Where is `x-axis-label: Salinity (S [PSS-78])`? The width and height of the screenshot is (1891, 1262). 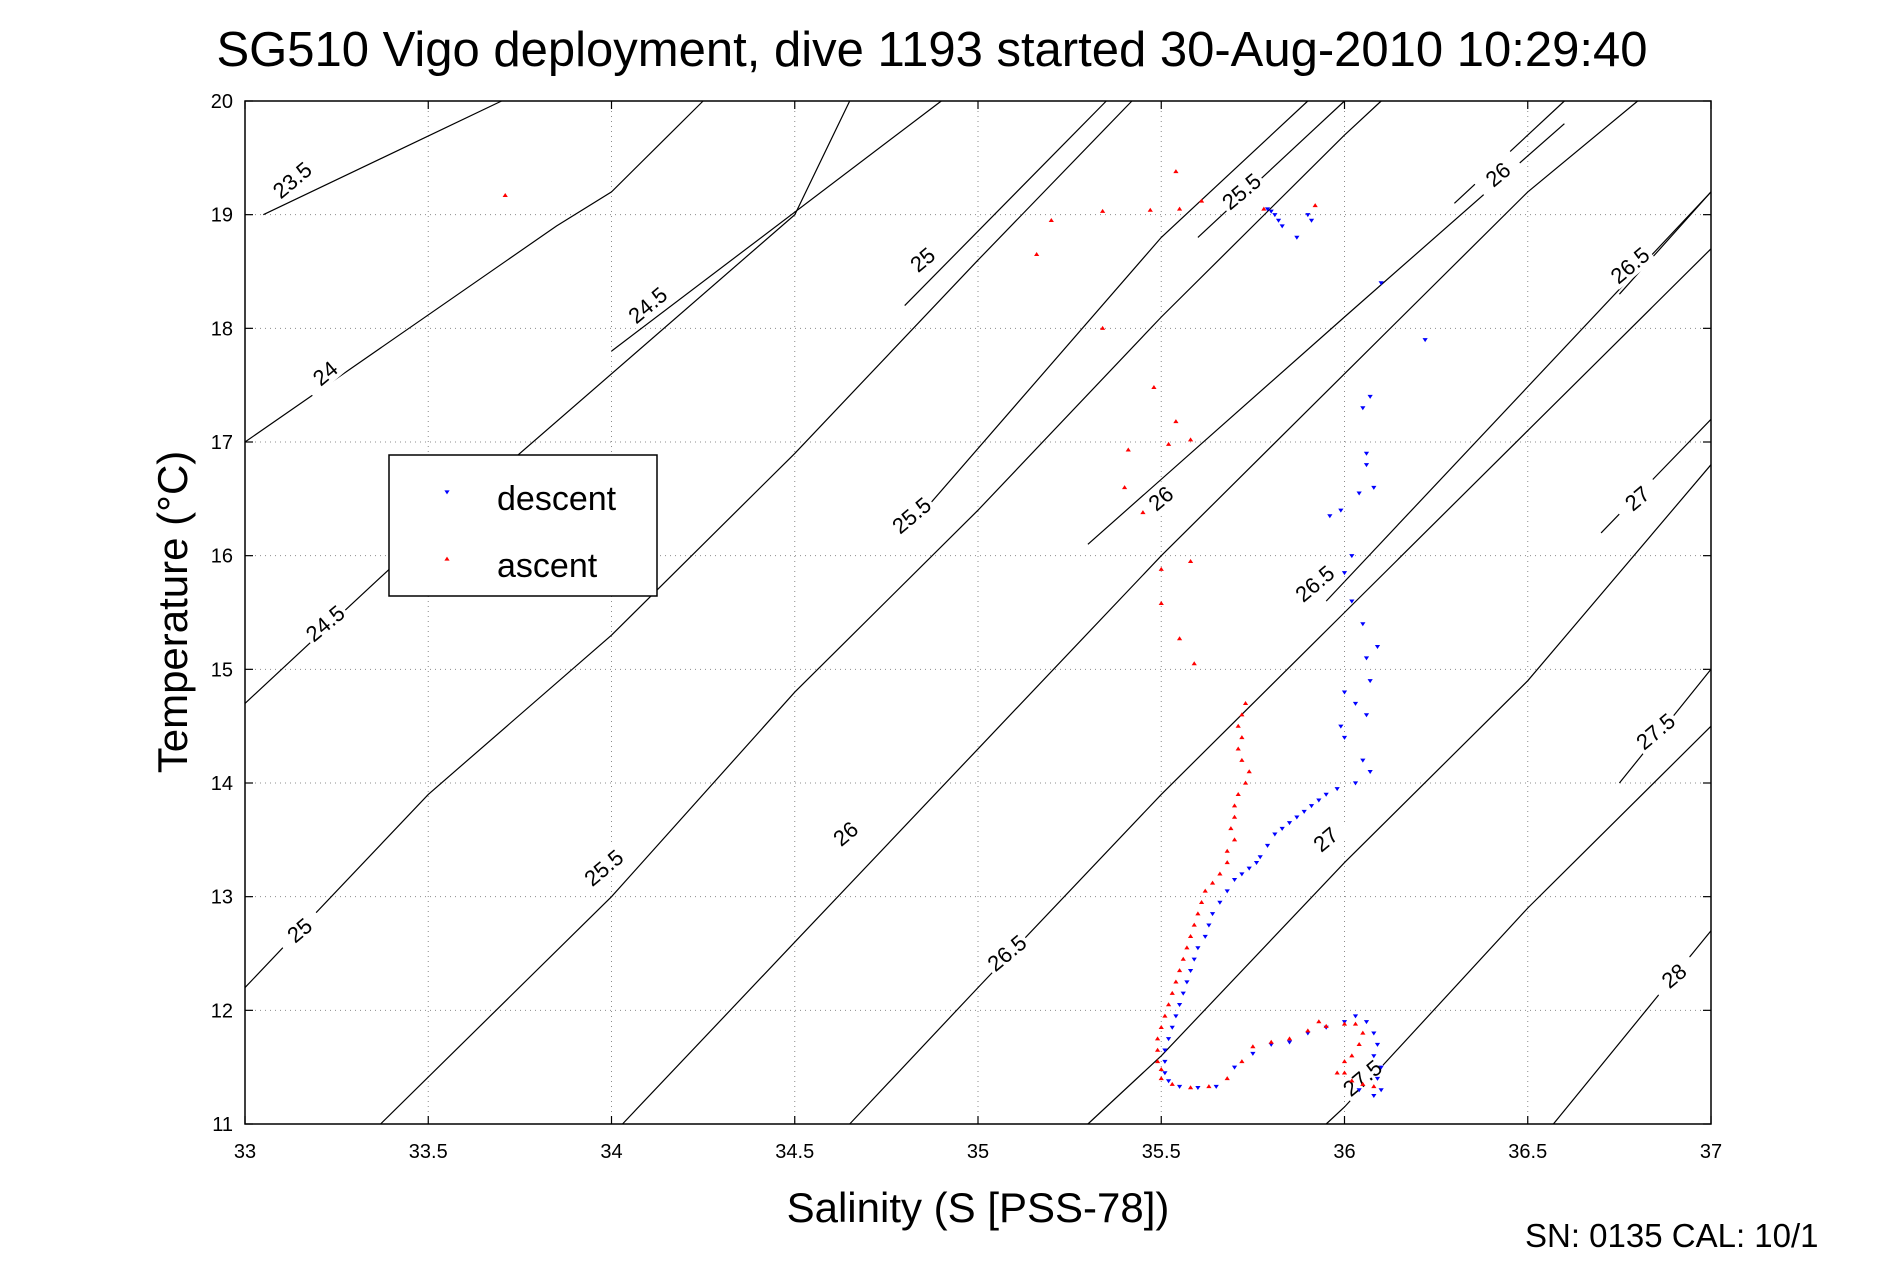
x-axis-label: Salinity (S [PSS-78]) is located at coordinates (978, 1207).